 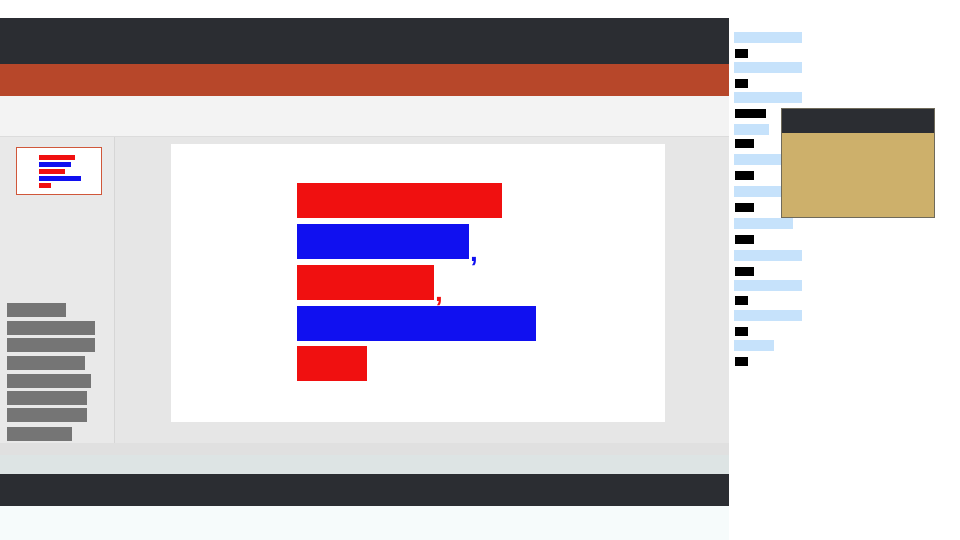 I want to click on ribbon-toolbar, so click(x=364, y=116).